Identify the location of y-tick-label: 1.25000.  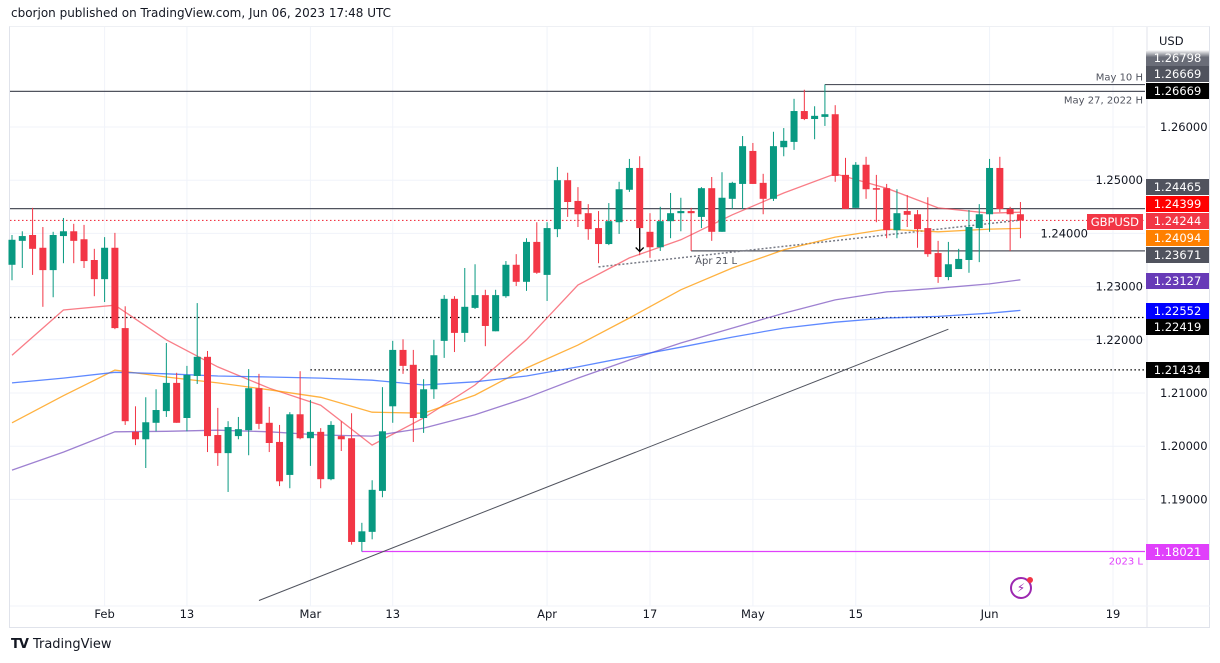
(1119, 180).